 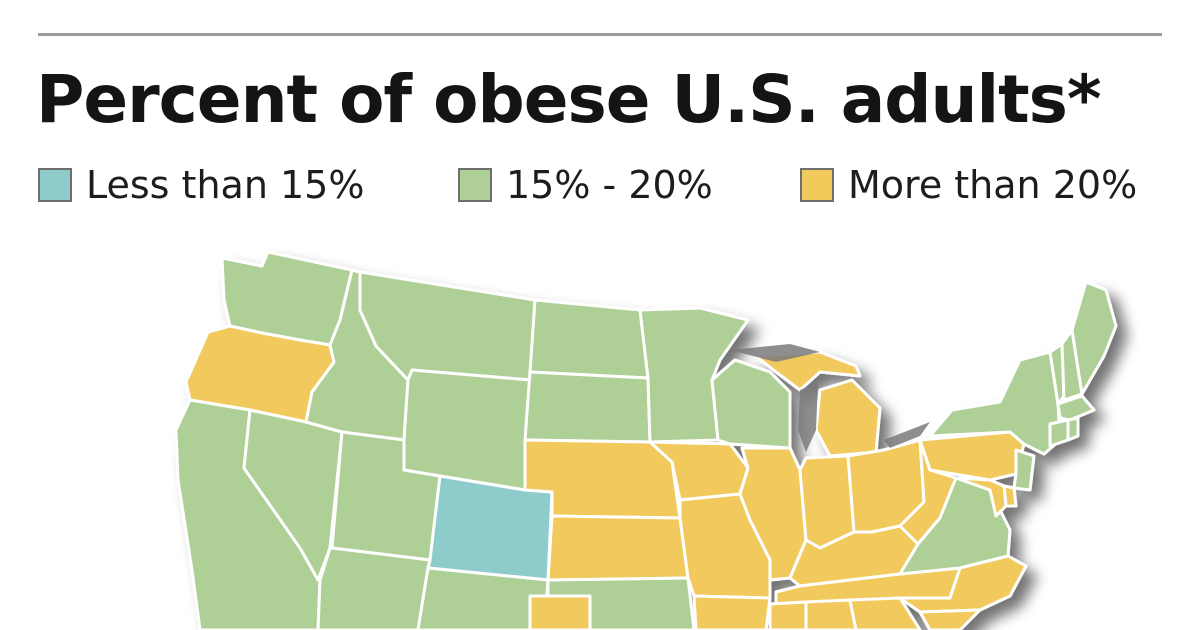 I want to click on state-sd, so click(x=587, y=407).